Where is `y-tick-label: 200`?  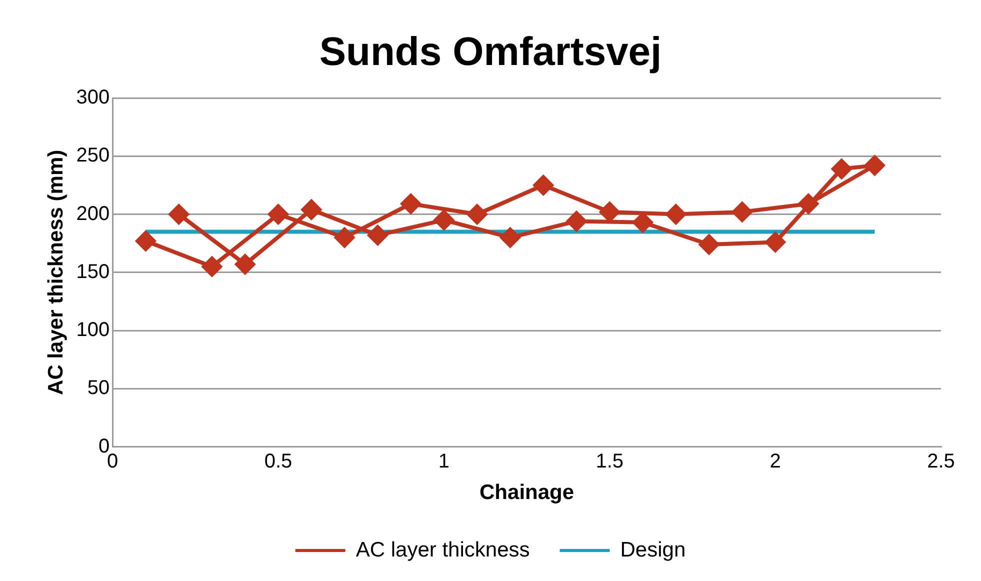 y-tick-label: 200 is located at coordinates (93, 213).